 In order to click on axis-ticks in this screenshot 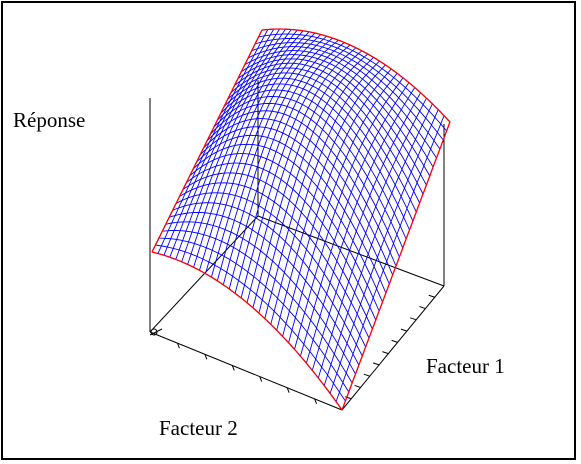, I will do `click(305, 349)`.